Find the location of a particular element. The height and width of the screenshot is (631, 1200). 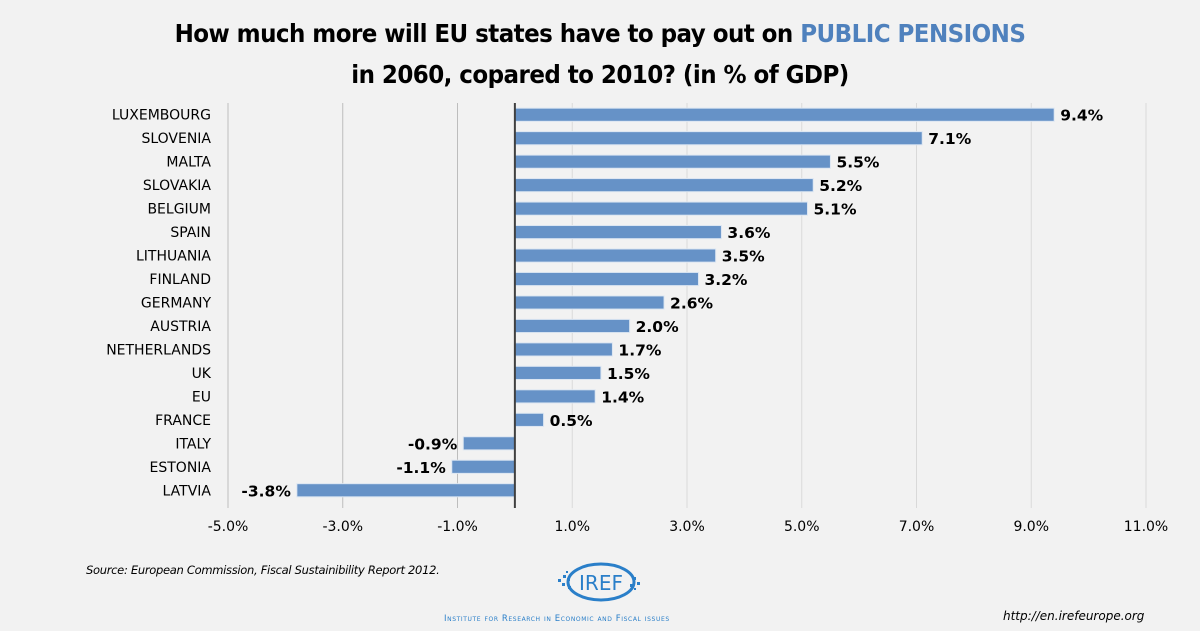

category-label: SPAIN is located at coordinates (190, 233).